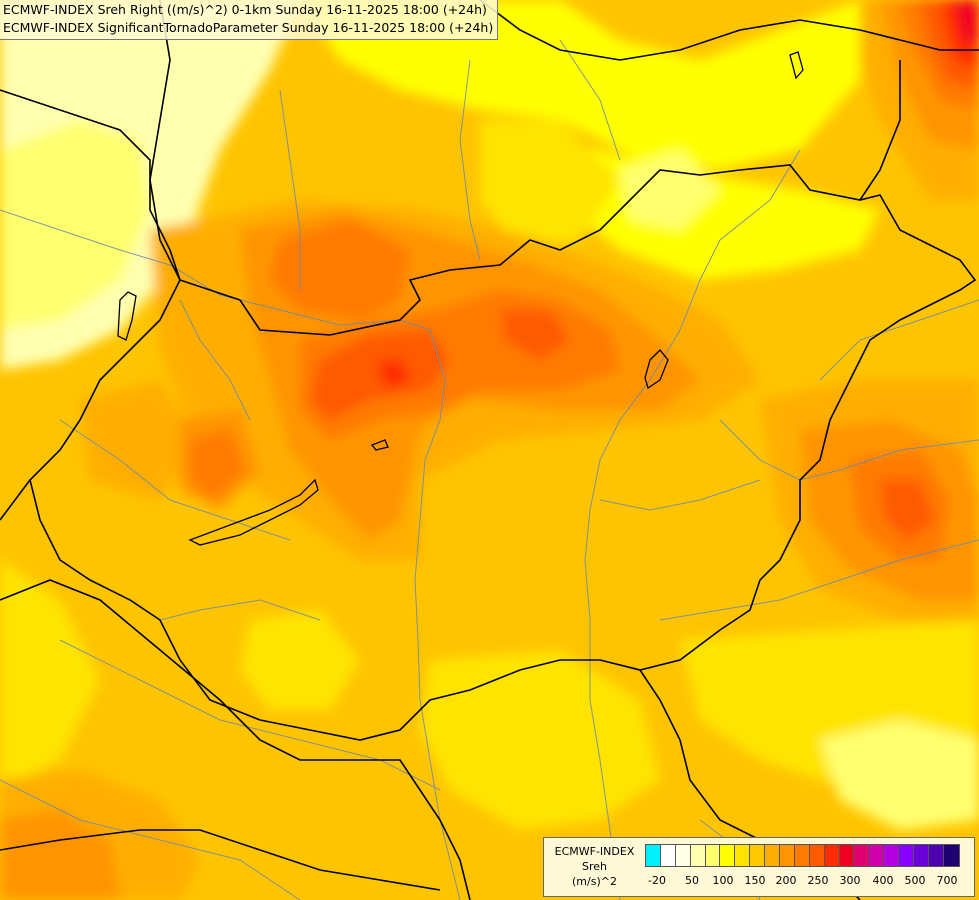  Describe the element at coordinates (947, 880) in the screenshot. I see `legend-tick-label: 700` at that location.